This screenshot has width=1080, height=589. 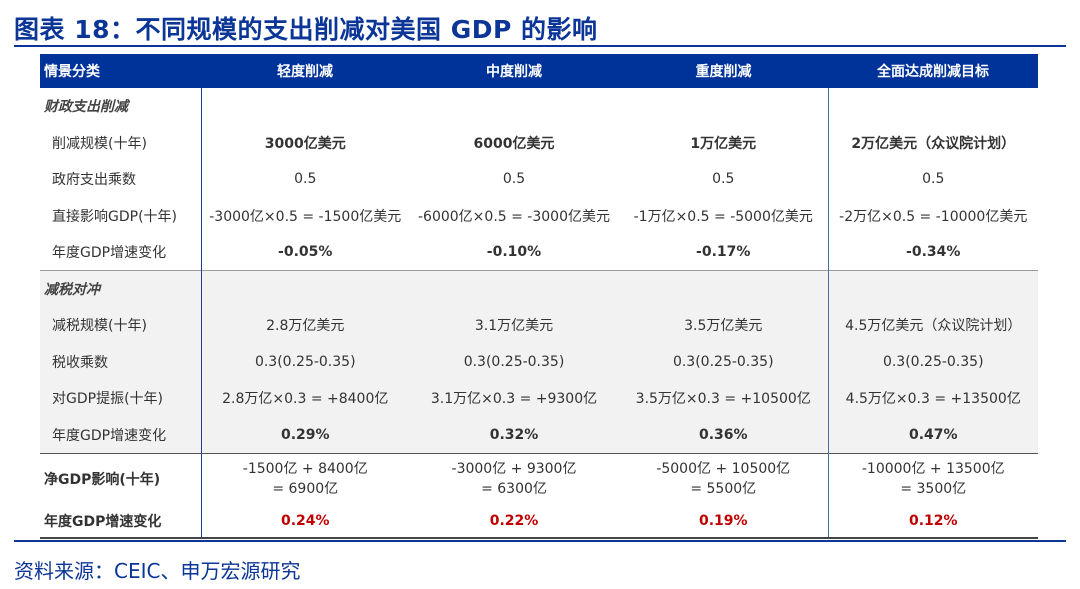 I want to click on table-cell: -0.17%, so click(x=723, y=252).